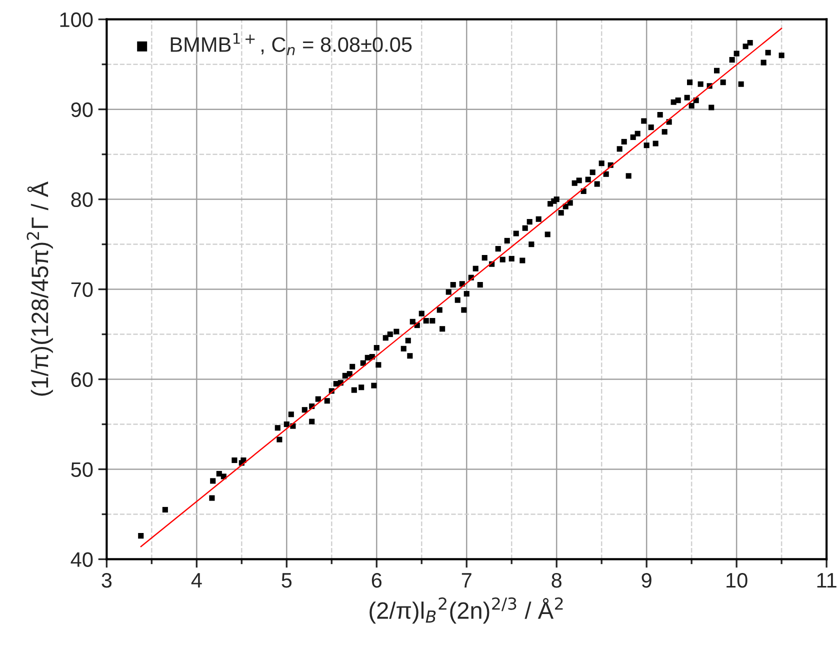 The height and width of the screenshot is (645, 840). I want to click on x-tick-label: 6, so click(377, 580).